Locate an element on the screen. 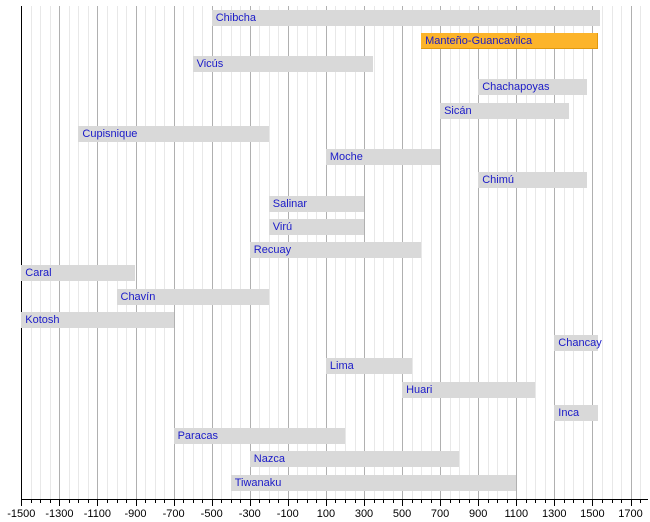 The image size is (650, 522). culture-label: Caral is located at coordinates (38, 273).